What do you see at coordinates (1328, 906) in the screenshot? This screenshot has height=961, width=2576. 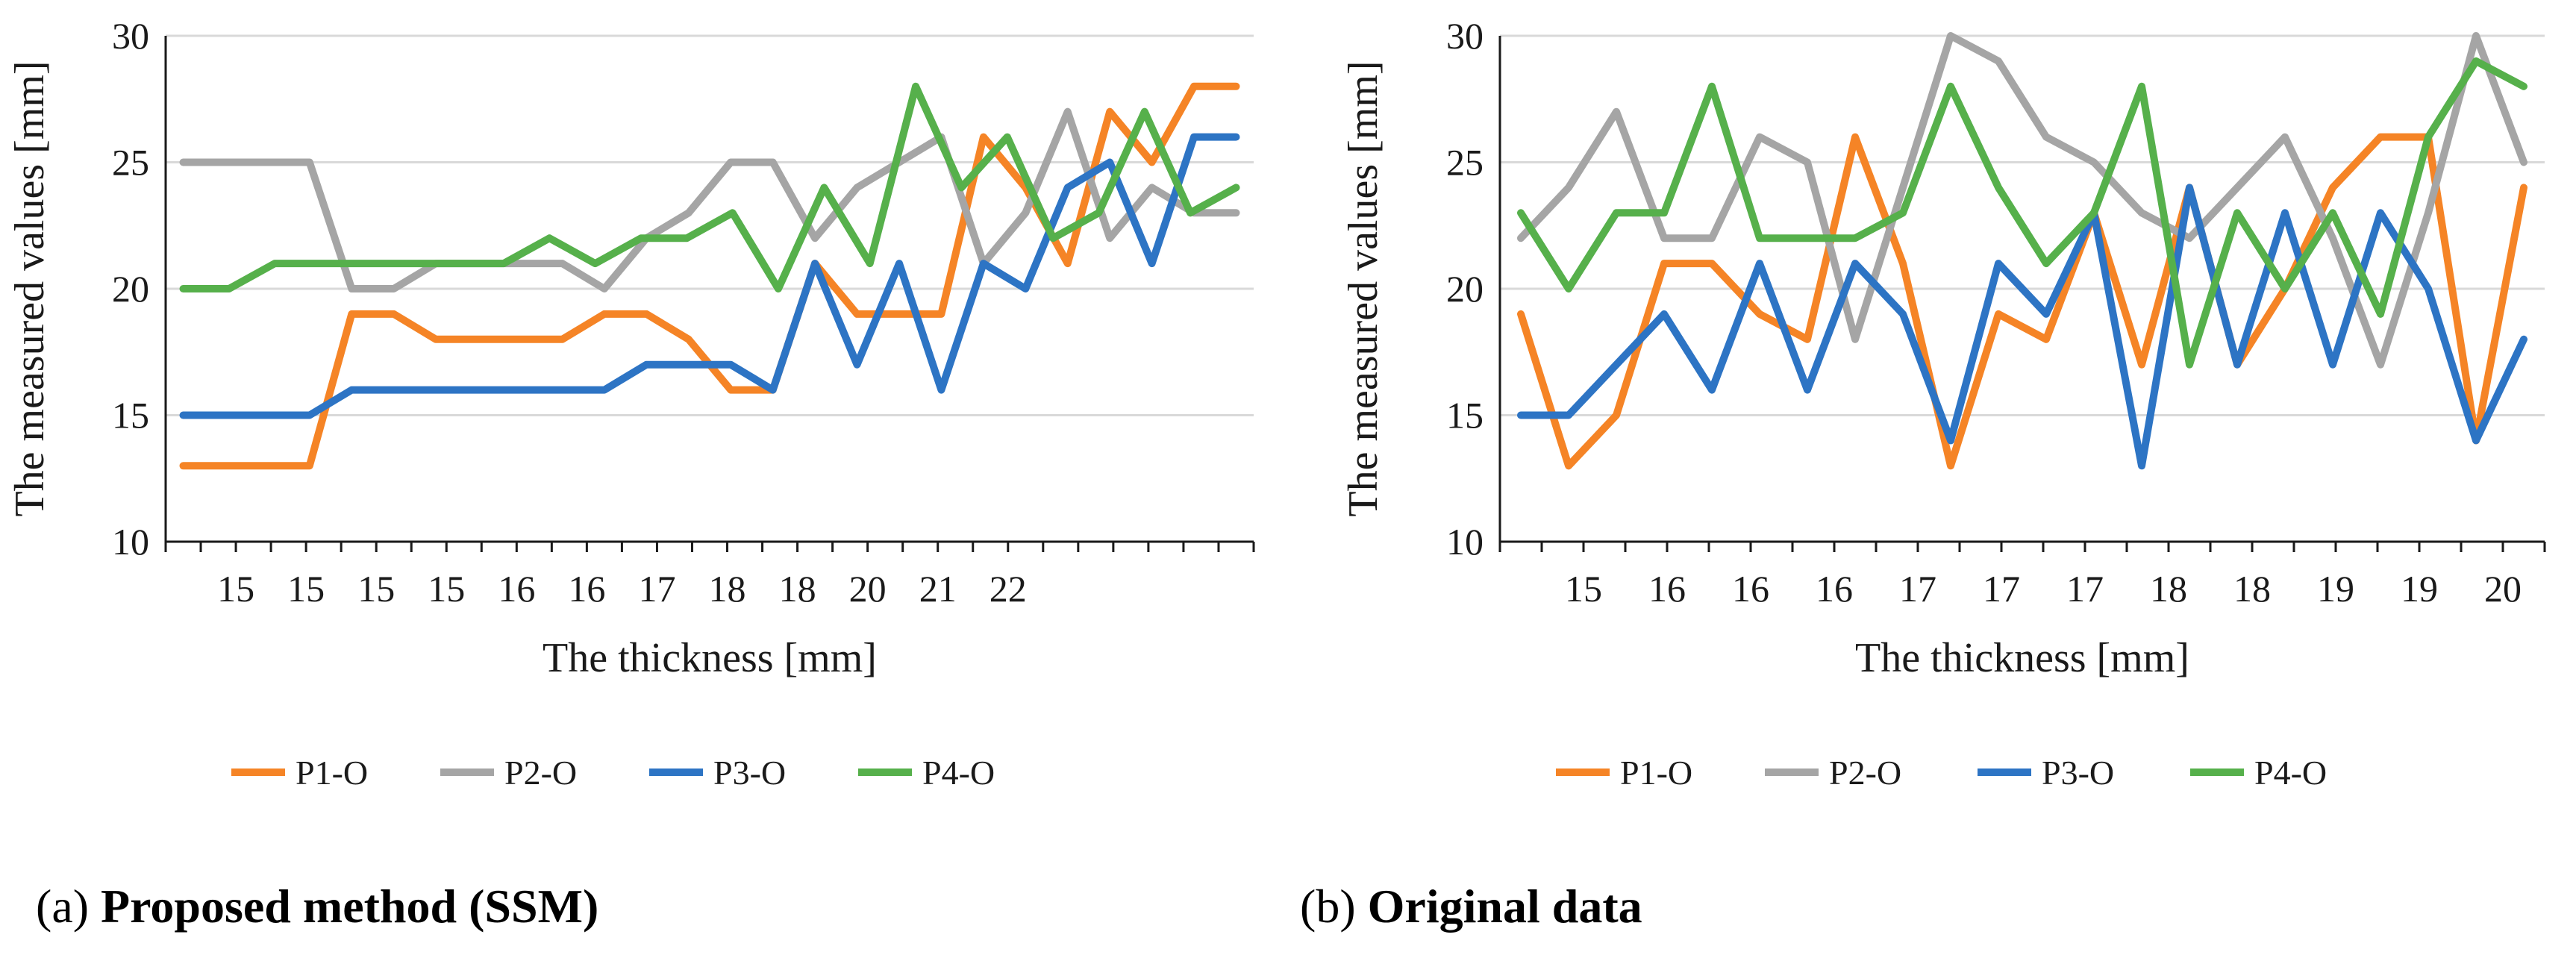 I see `caption-b-label: (b)` at bounding box center [1328, 906].